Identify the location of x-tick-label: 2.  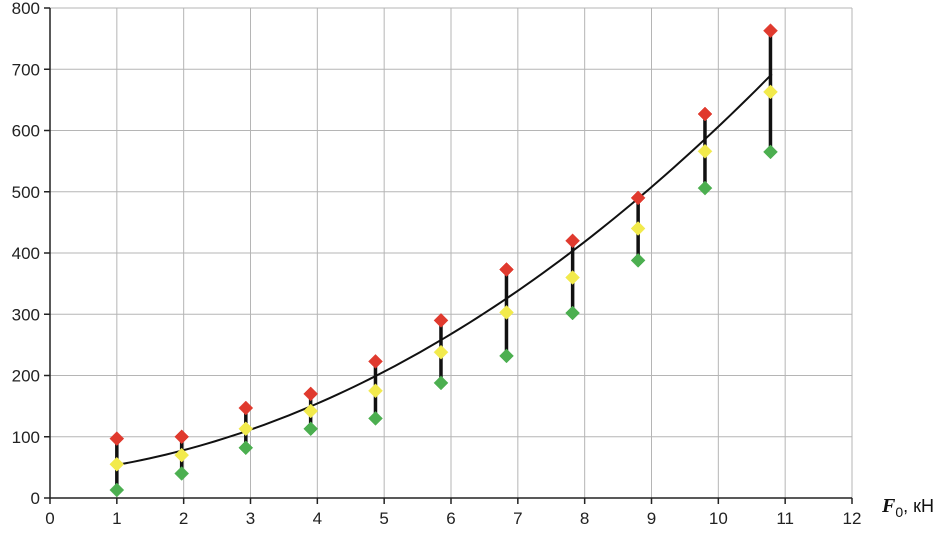
(183, 518).